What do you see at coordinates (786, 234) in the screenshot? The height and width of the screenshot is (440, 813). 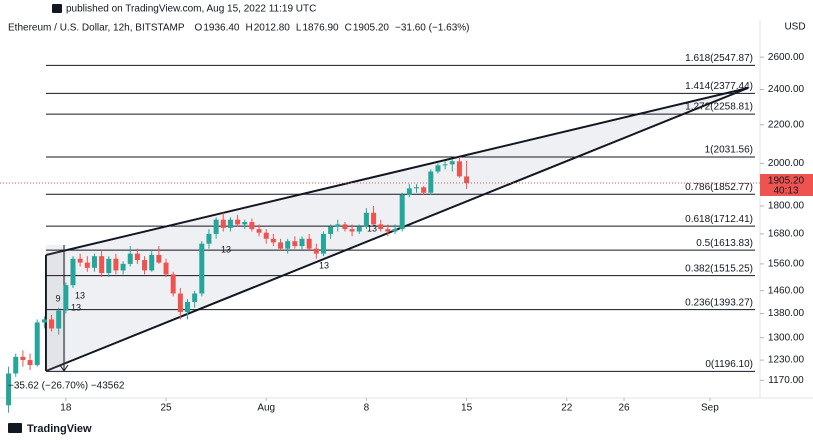 I see `y-tick-label: 1680.00` at bounding box center [786, 234].